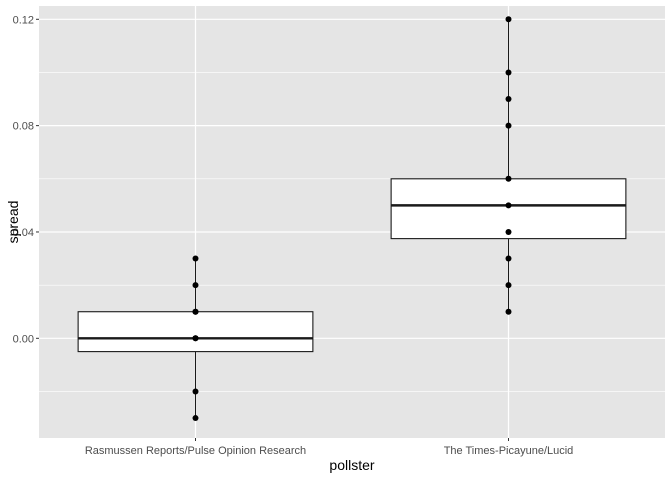  I want to click on y-tick-label: 0.12, so click(23, 20).